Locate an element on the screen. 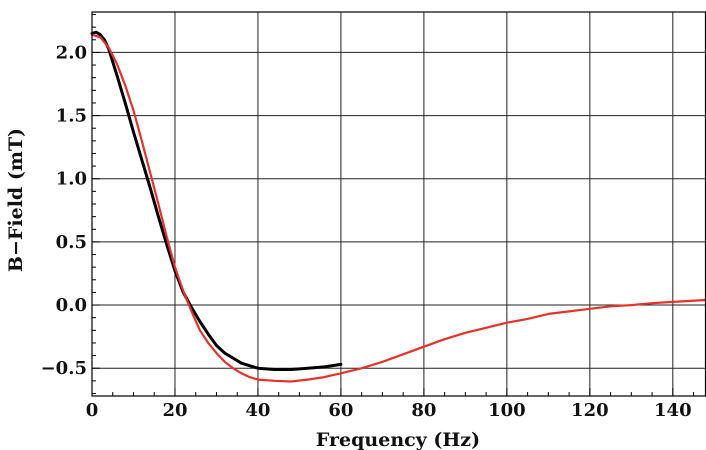 The image size is (706, 450). x-tick-label: 100 is located at coordinates (507, 410).